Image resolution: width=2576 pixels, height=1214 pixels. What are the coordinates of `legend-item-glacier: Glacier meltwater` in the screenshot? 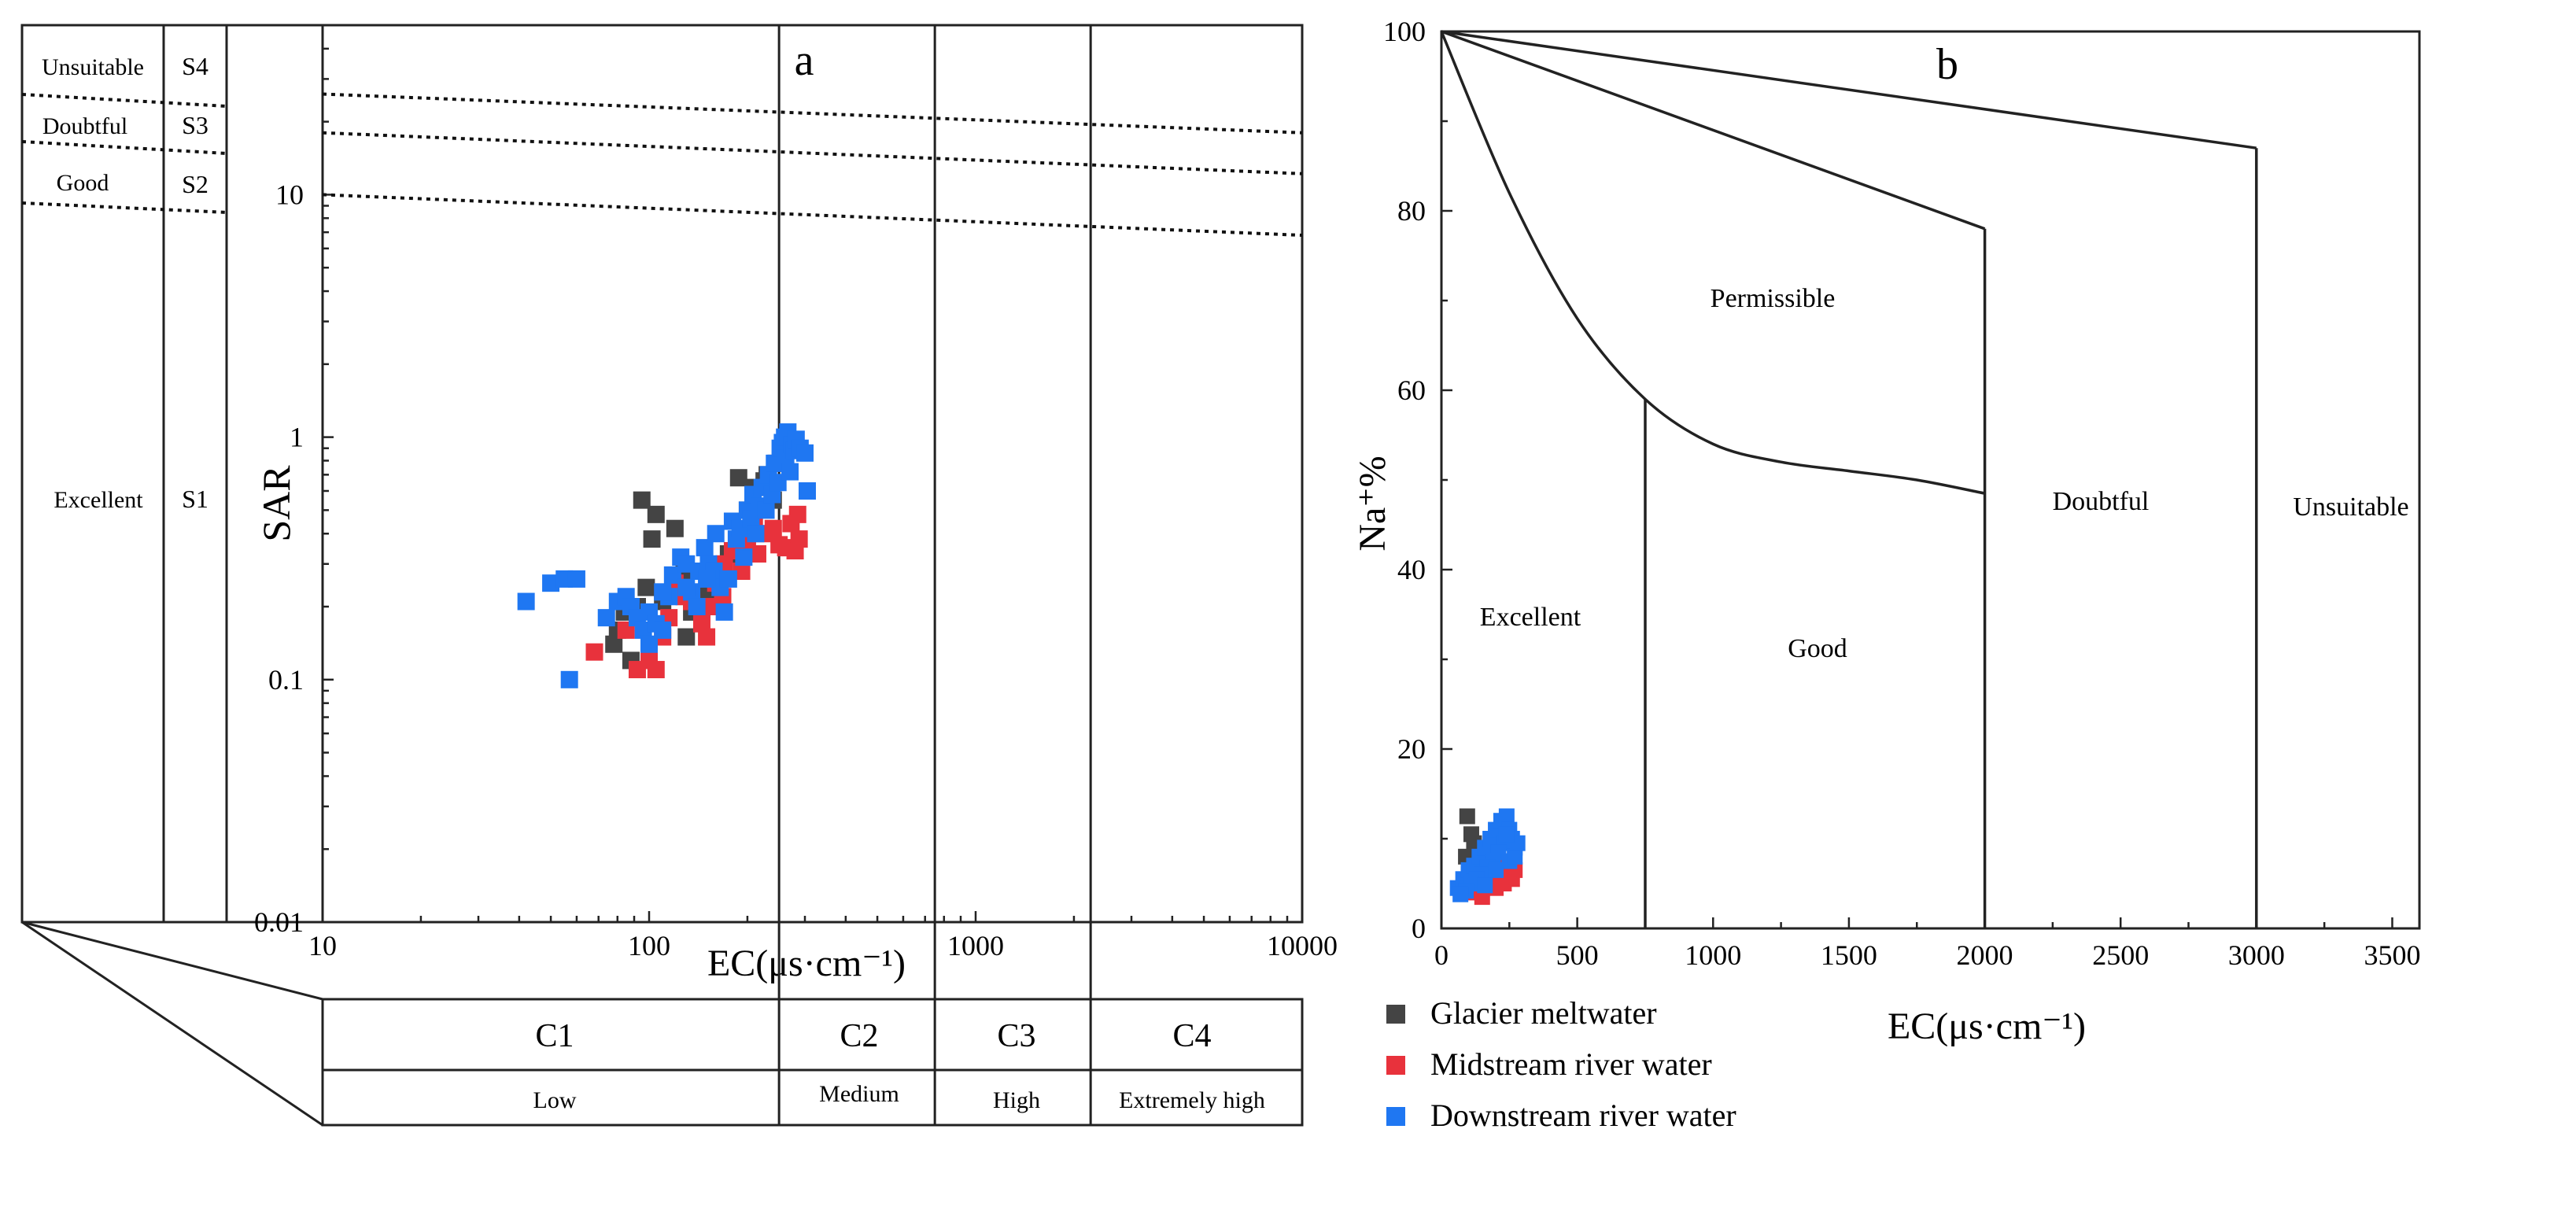 It's located at (1521, 1013).